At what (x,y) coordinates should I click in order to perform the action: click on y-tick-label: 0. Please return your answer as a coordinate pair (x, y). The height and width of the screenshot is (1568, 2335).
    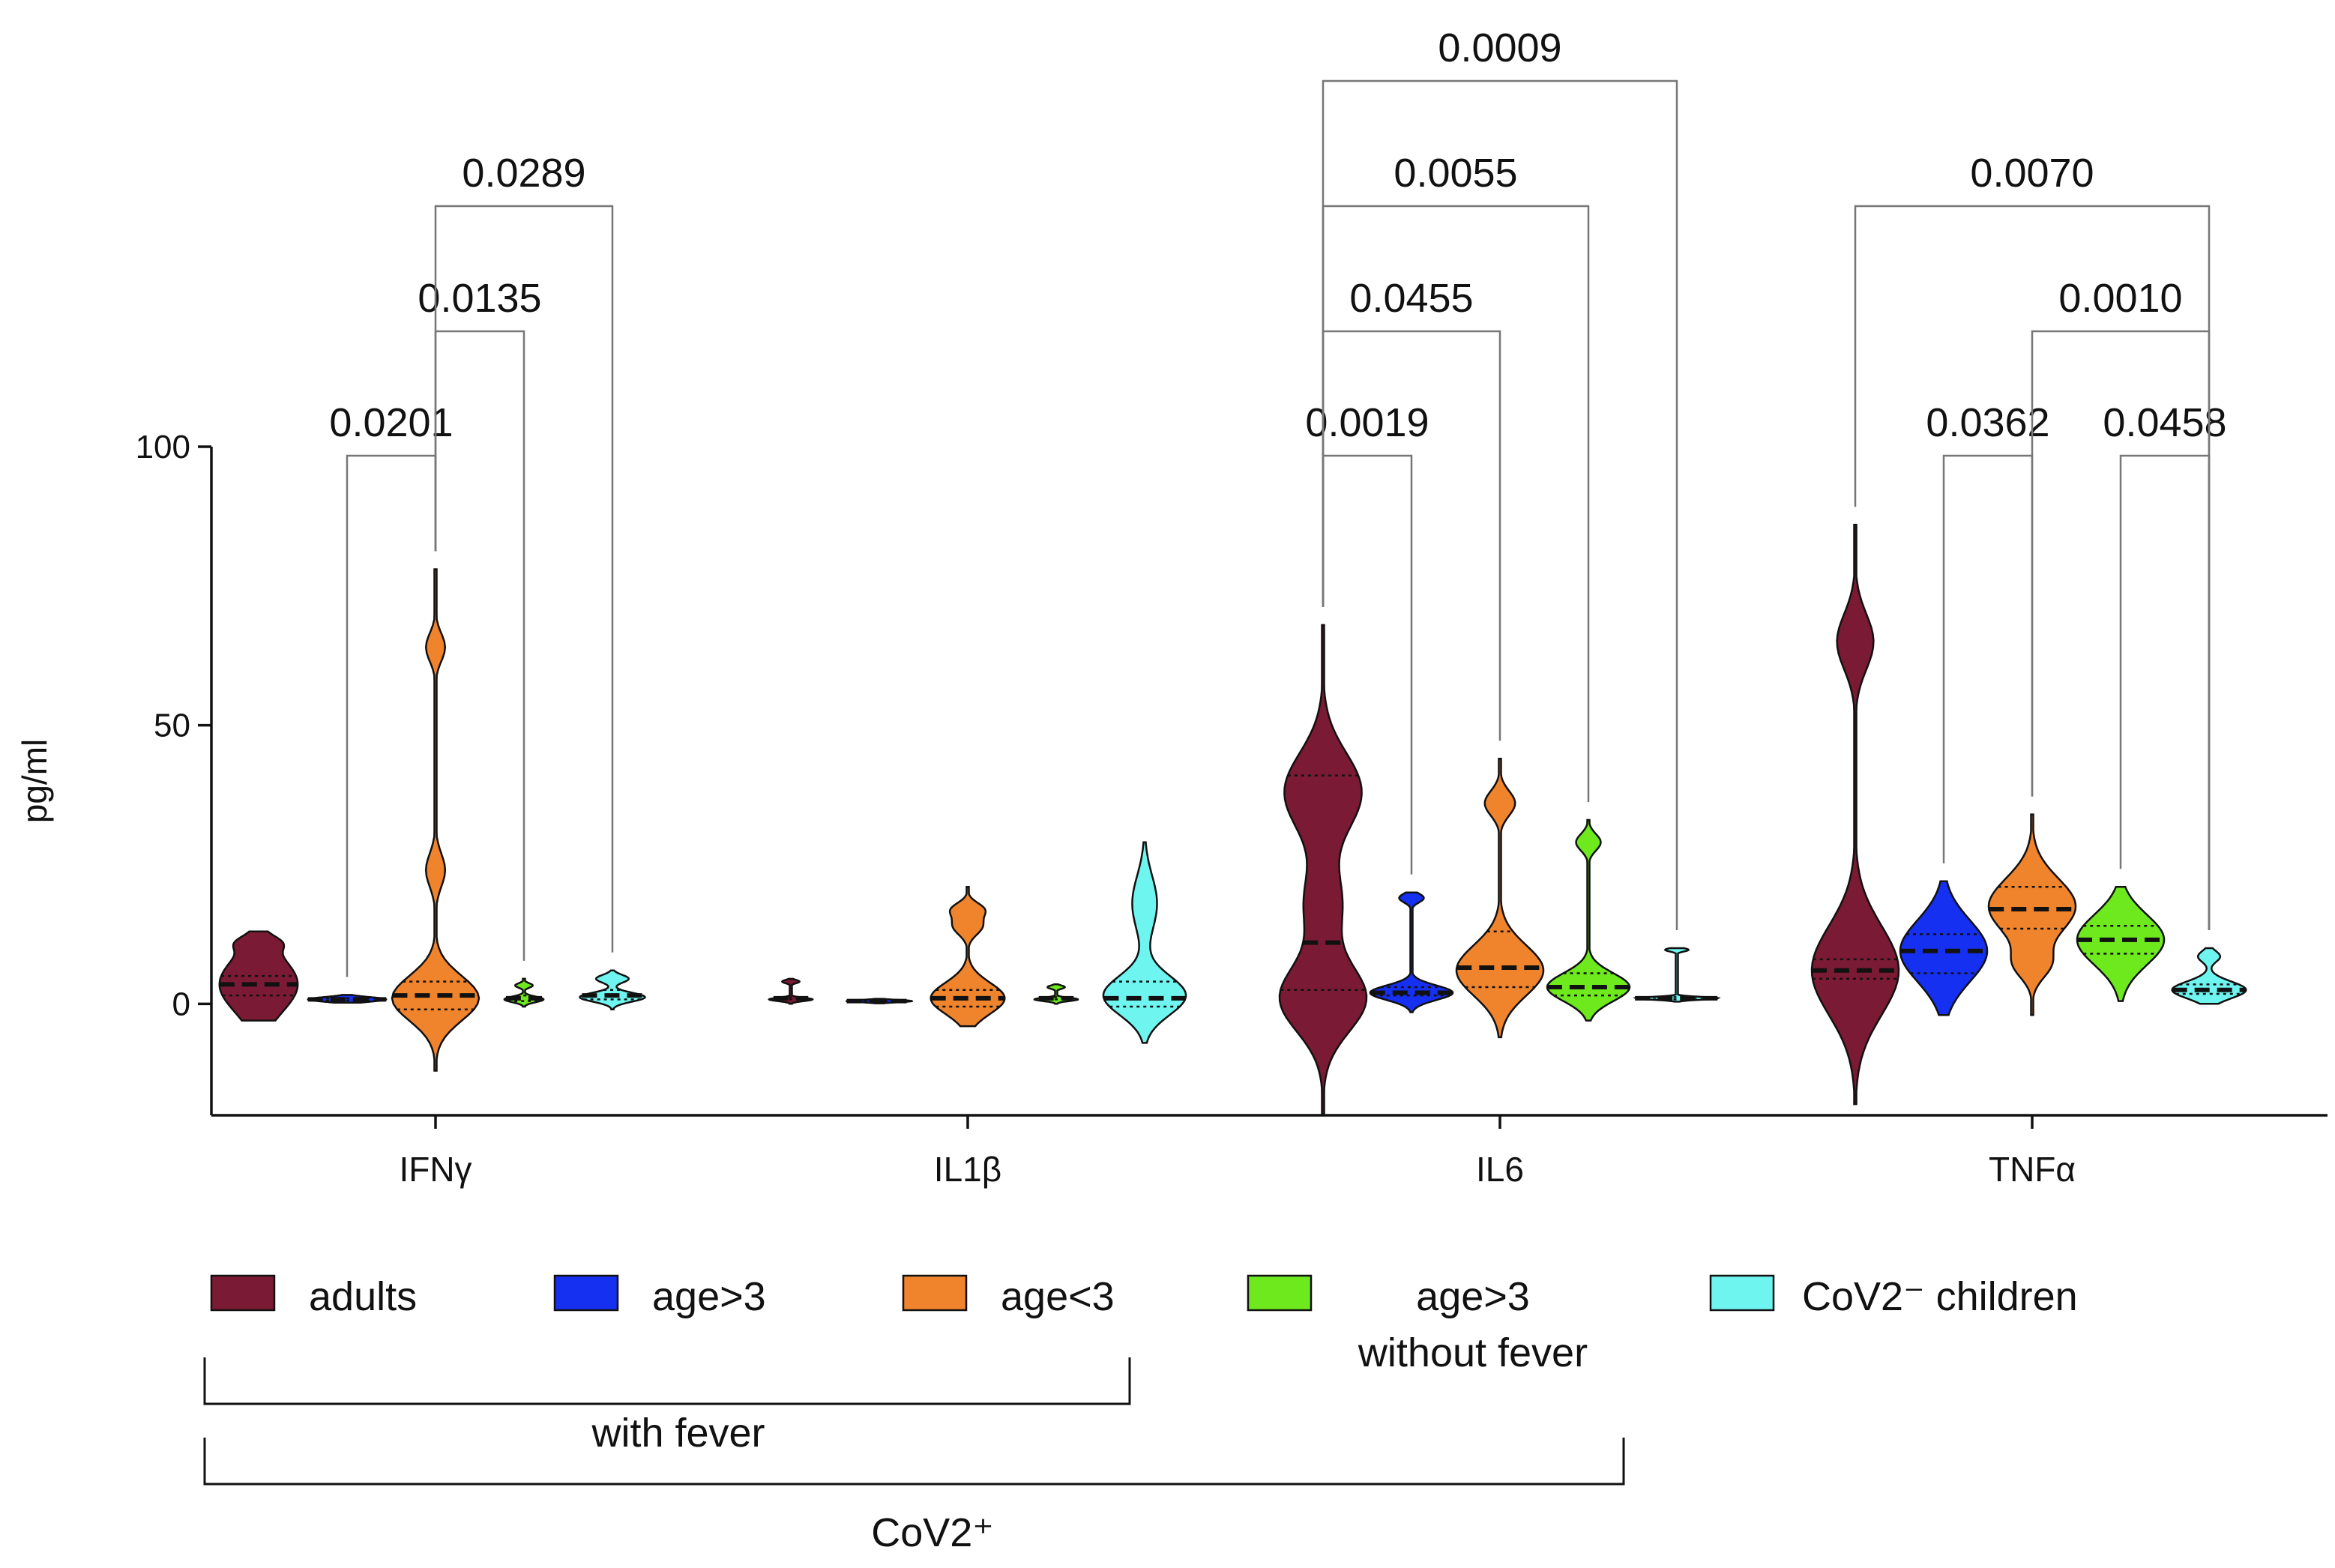
    Looking at the image, I should click on (181, 1004).